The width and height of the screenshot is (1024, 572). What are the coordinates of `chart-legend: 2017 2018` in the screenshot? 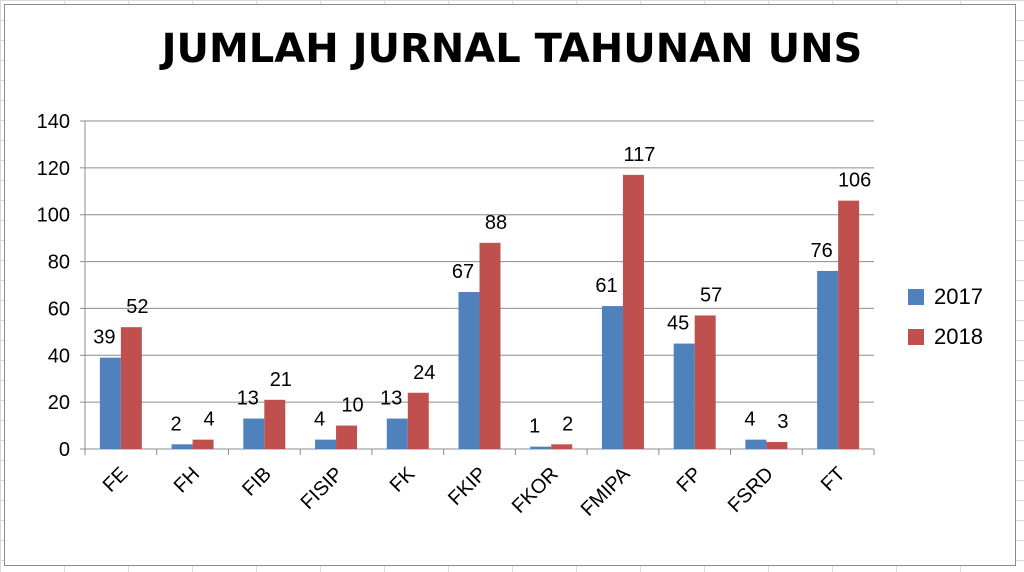 It's located at (945, 324).